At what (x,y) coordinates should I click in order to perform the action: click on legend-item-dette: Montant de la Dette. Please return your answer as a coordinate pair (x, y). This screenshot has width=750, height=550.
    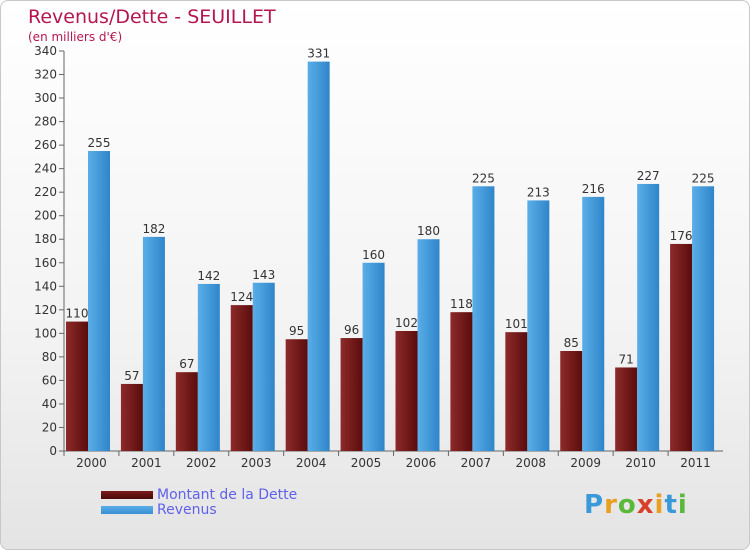
    Looking at the image, I should click on (199, 494).